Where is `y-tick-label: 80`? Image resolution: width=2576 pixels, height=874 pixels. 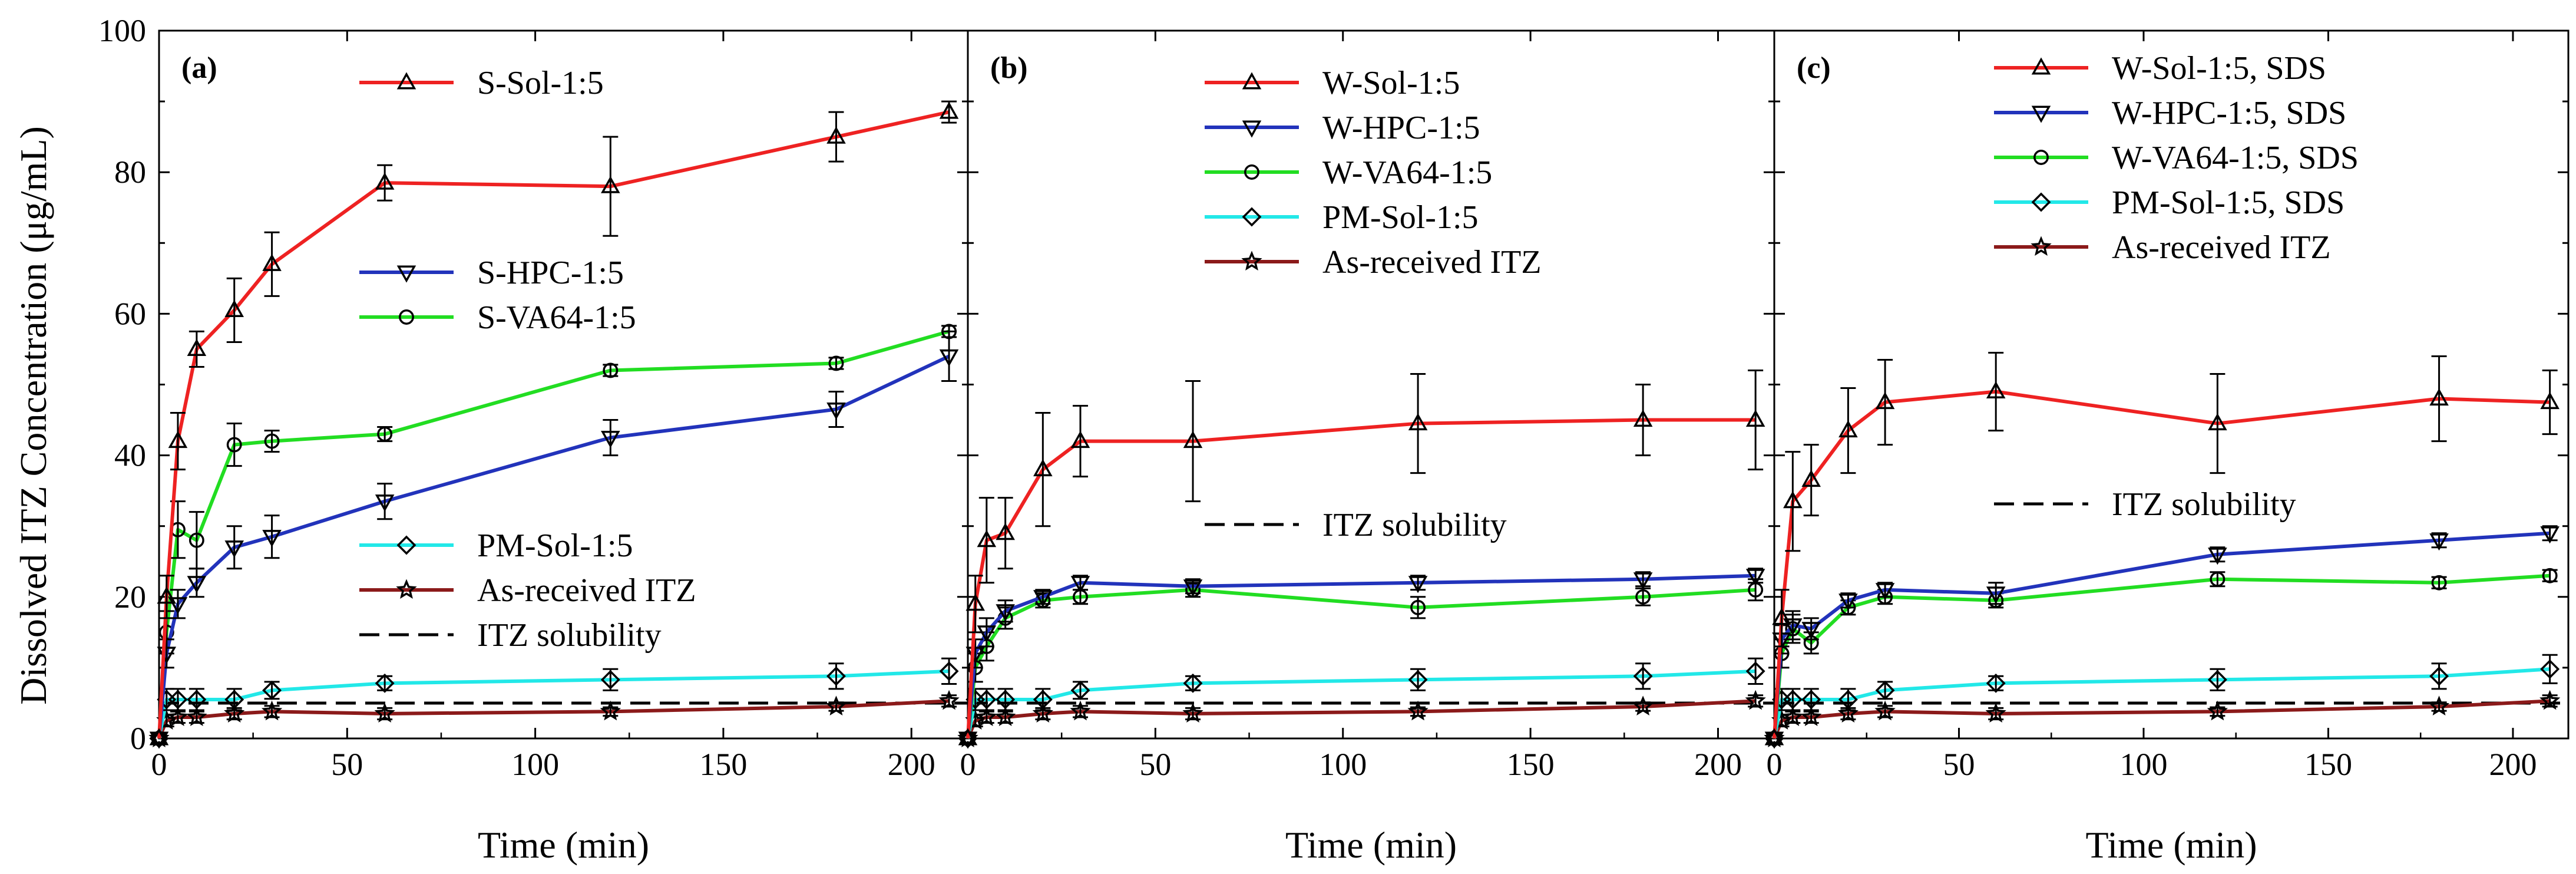 y-tick-label: 80 is located at coordinates (130, 172).